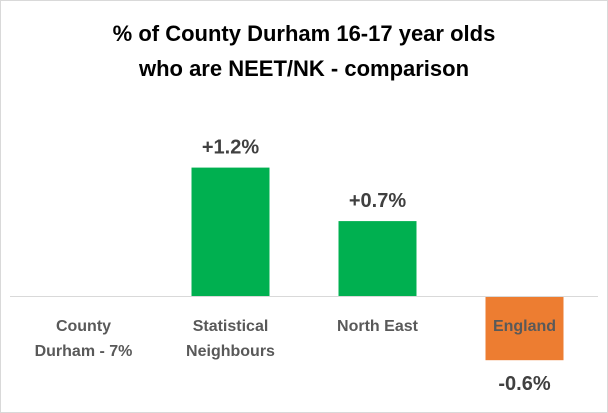  Describe the element at coordinates (378, 326) in the screenshot. I see `category-label-3: North East` at that location.